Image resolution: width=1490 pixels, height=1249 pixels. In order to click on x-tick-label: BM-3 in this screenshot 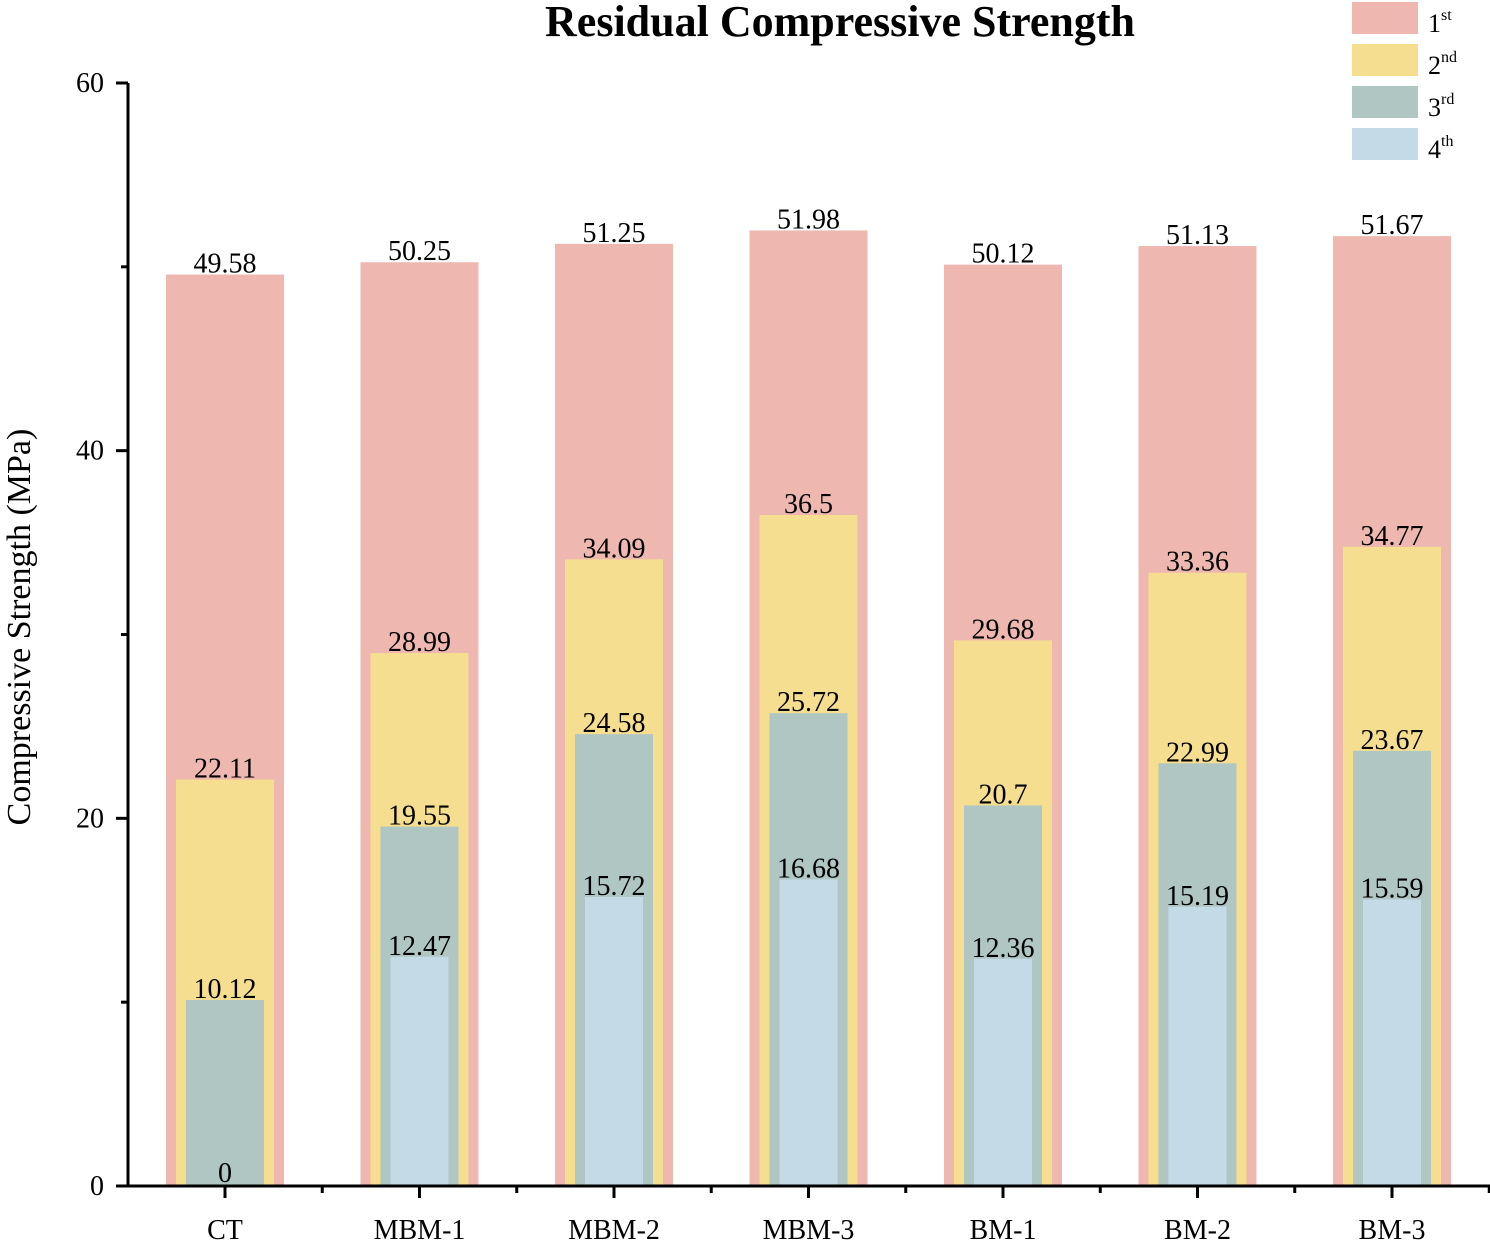, I will do `click(1392, 1230)`.